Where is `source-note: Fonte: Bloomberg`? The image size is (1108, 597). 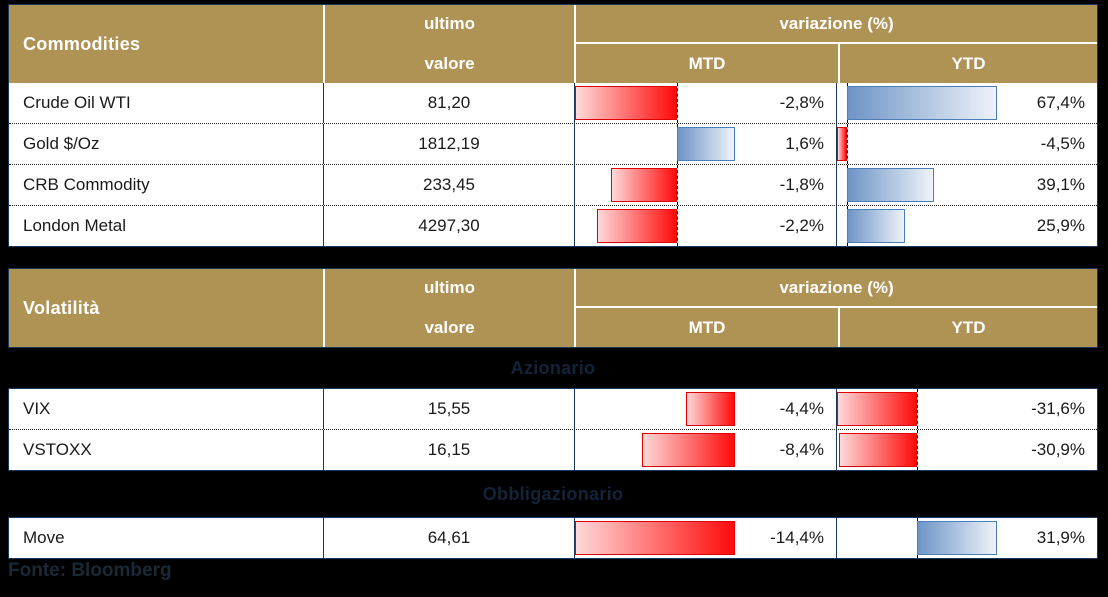
source-note: Fonte: Bloomberg is located at coordinates (90, 570).